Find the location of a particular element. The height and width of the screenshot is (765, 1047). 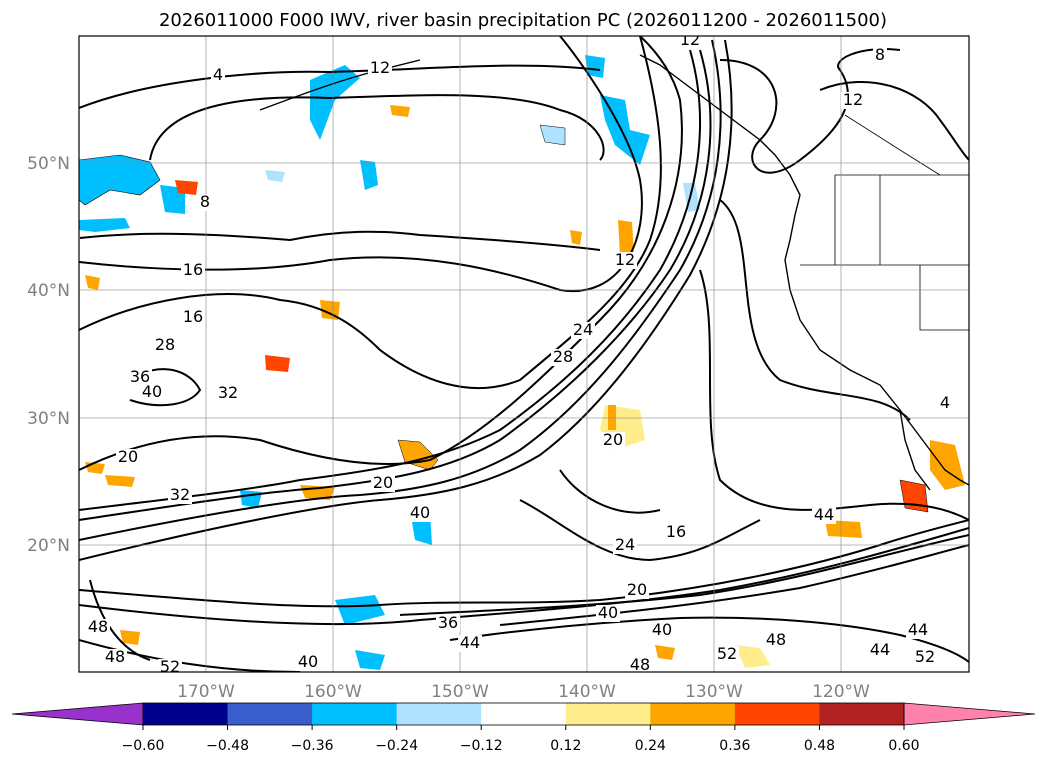

contour-label: 32 is located at coordinates (228, 392).